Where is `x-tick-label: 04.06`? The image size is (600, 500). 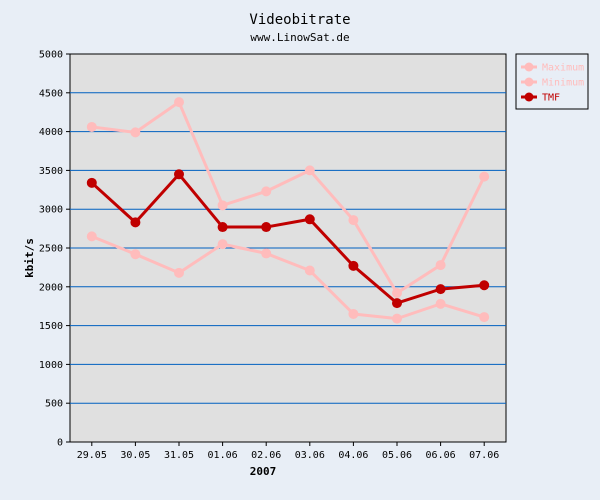
x-tick-label: 04.06 is located at coordinates (353, 455).